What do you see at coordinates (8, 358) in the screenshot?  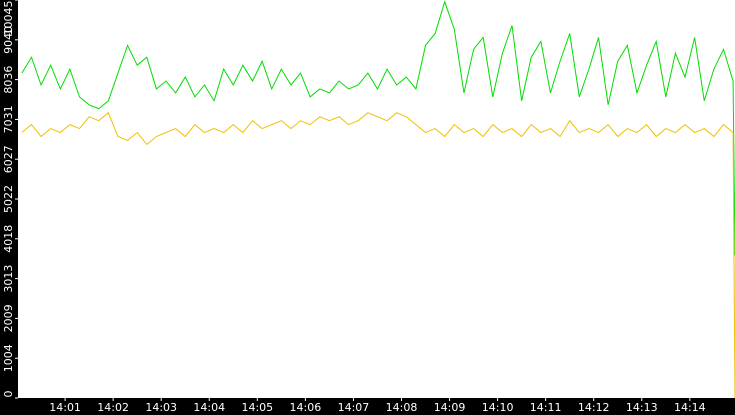 I see `y-tick-label: 1004` at bounding box center [8, 358].